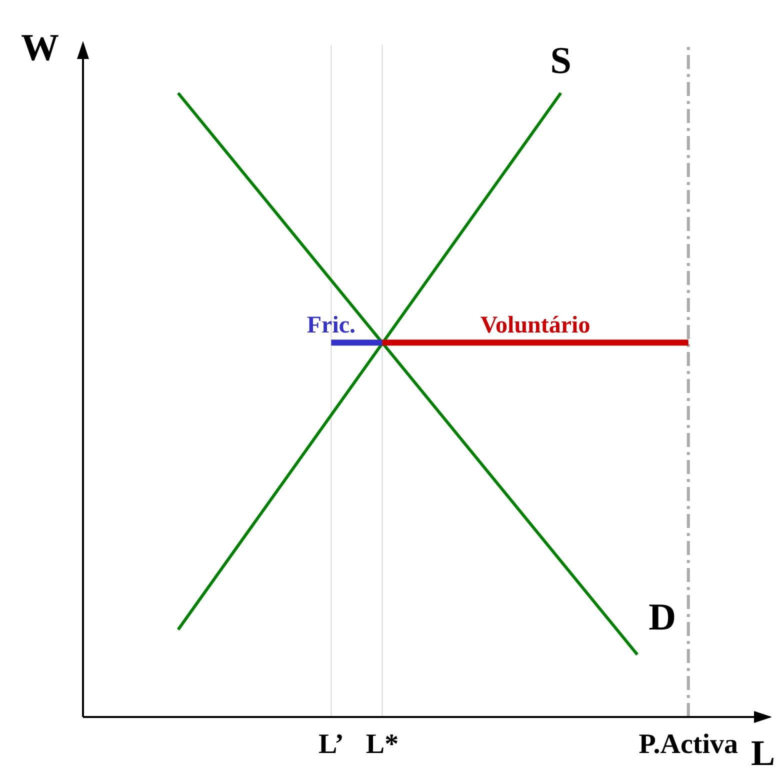 The image size is (777, 775). I want to click on x-tick-label: L*, so click(382, 744).